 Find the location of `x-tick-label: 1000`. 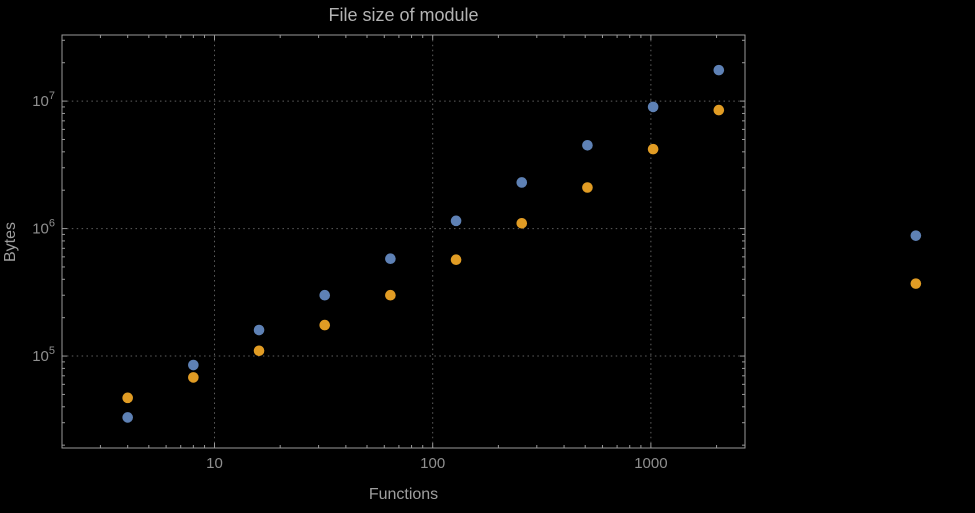

x-tick-label: 1000 is located at coordinates (650, 463).